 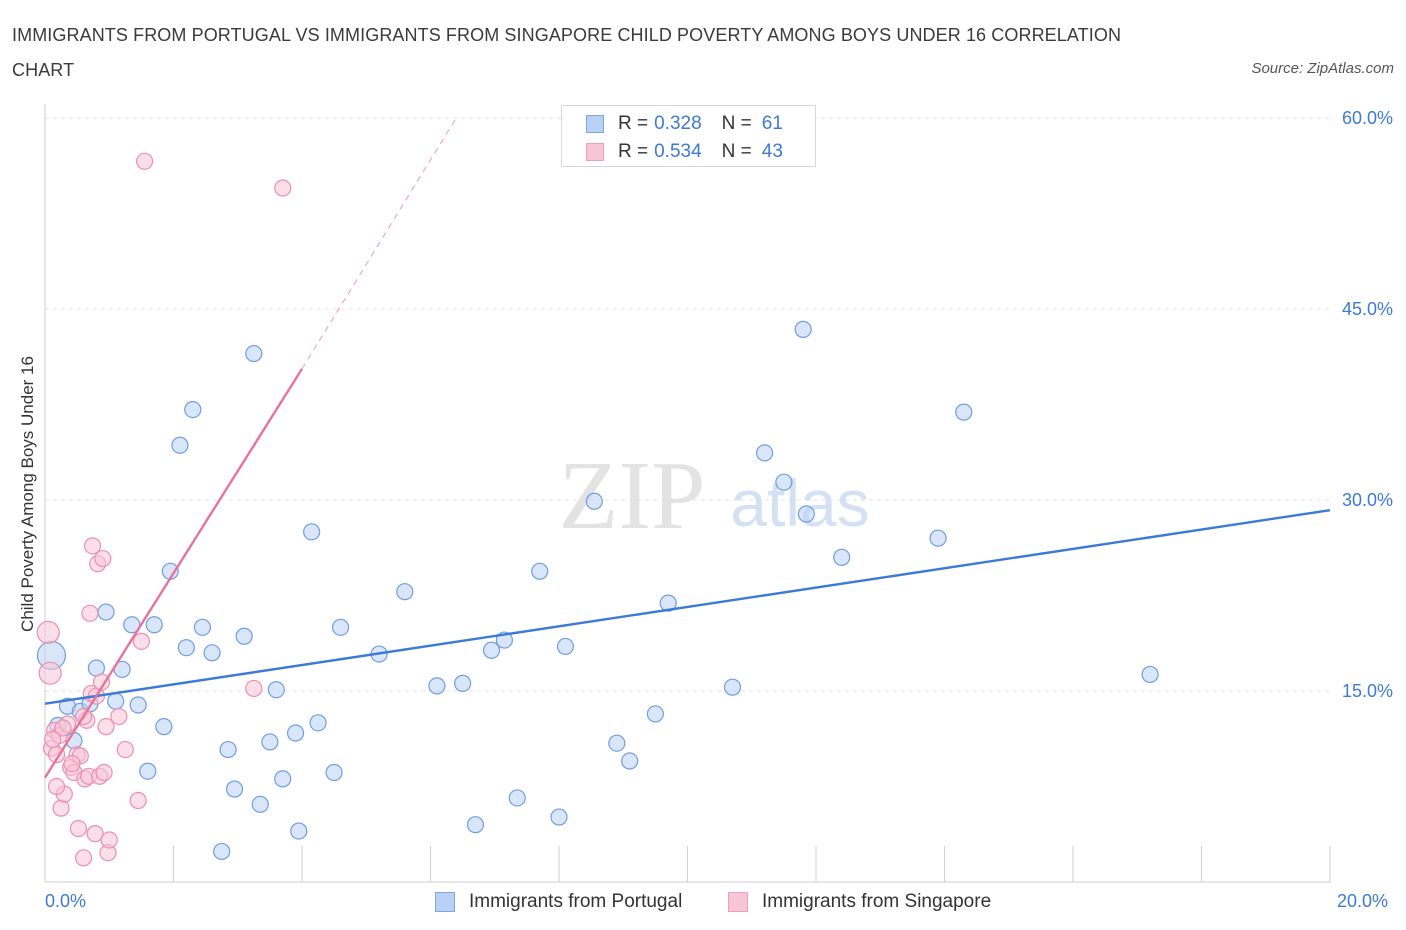 What do you see at coordinates (632, 496) in the screenshot?
I see `watermark-zip: ZIP` at bounding box center [632, 496].